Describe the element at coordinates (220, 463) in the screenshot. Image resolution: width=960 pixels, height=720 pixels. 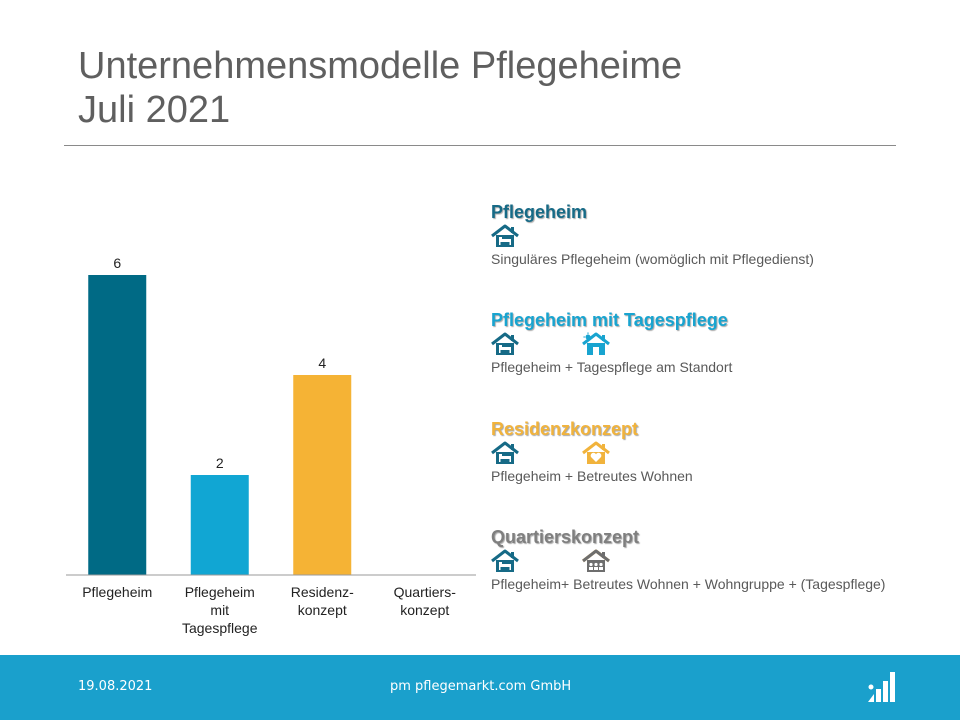
I see `data-label-2: 2` at that location.